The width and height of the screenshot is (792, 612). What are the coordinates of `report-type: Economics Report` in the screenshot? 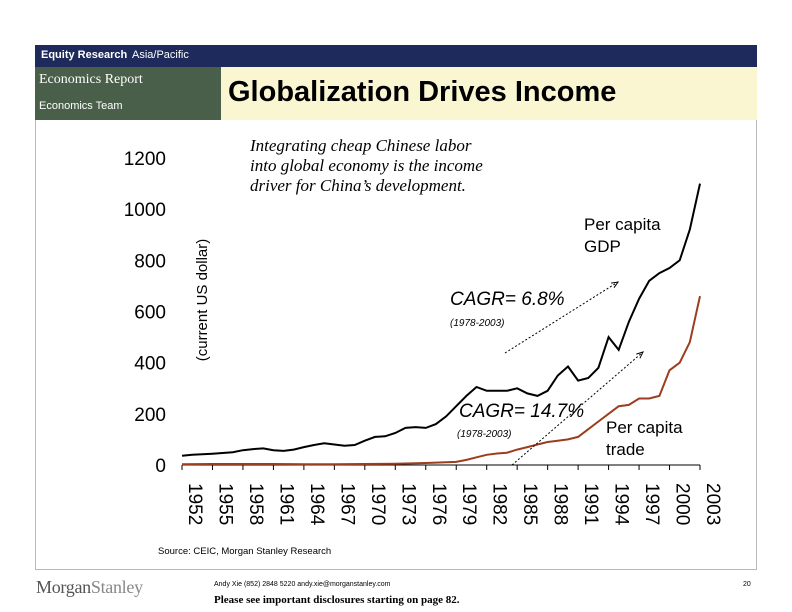 It's located at (91, 79).